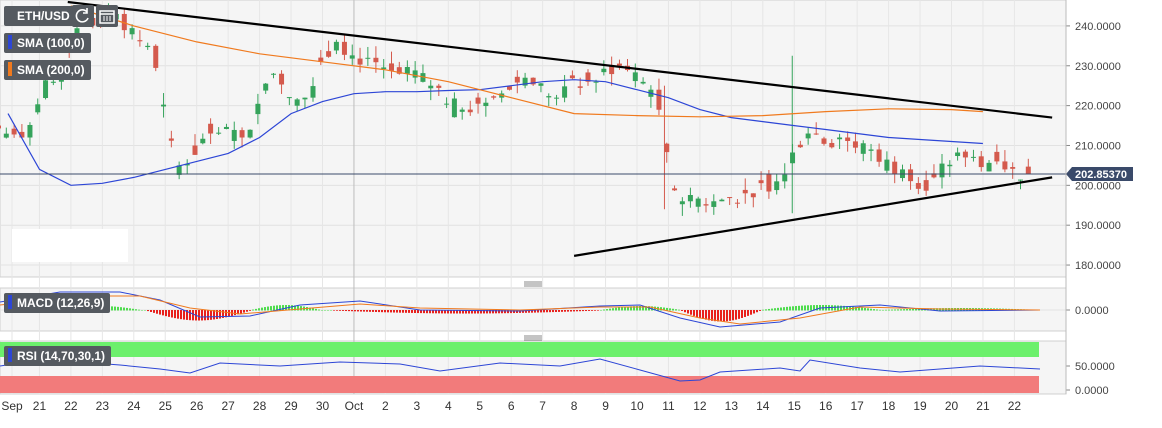  I want to click on refresh-button, so click(83, 16).